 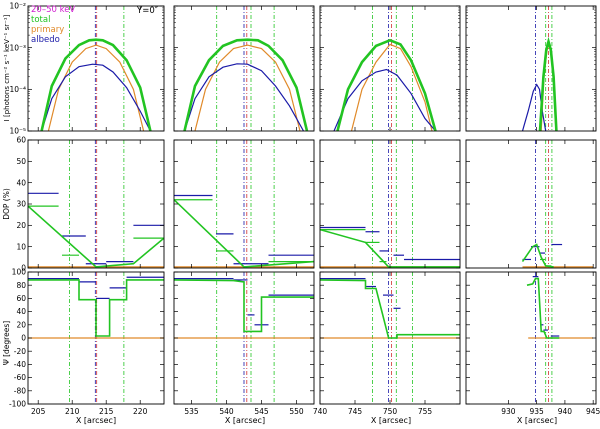 I want to click on plot-area-intensity-col1, so click(x=96, y=68).